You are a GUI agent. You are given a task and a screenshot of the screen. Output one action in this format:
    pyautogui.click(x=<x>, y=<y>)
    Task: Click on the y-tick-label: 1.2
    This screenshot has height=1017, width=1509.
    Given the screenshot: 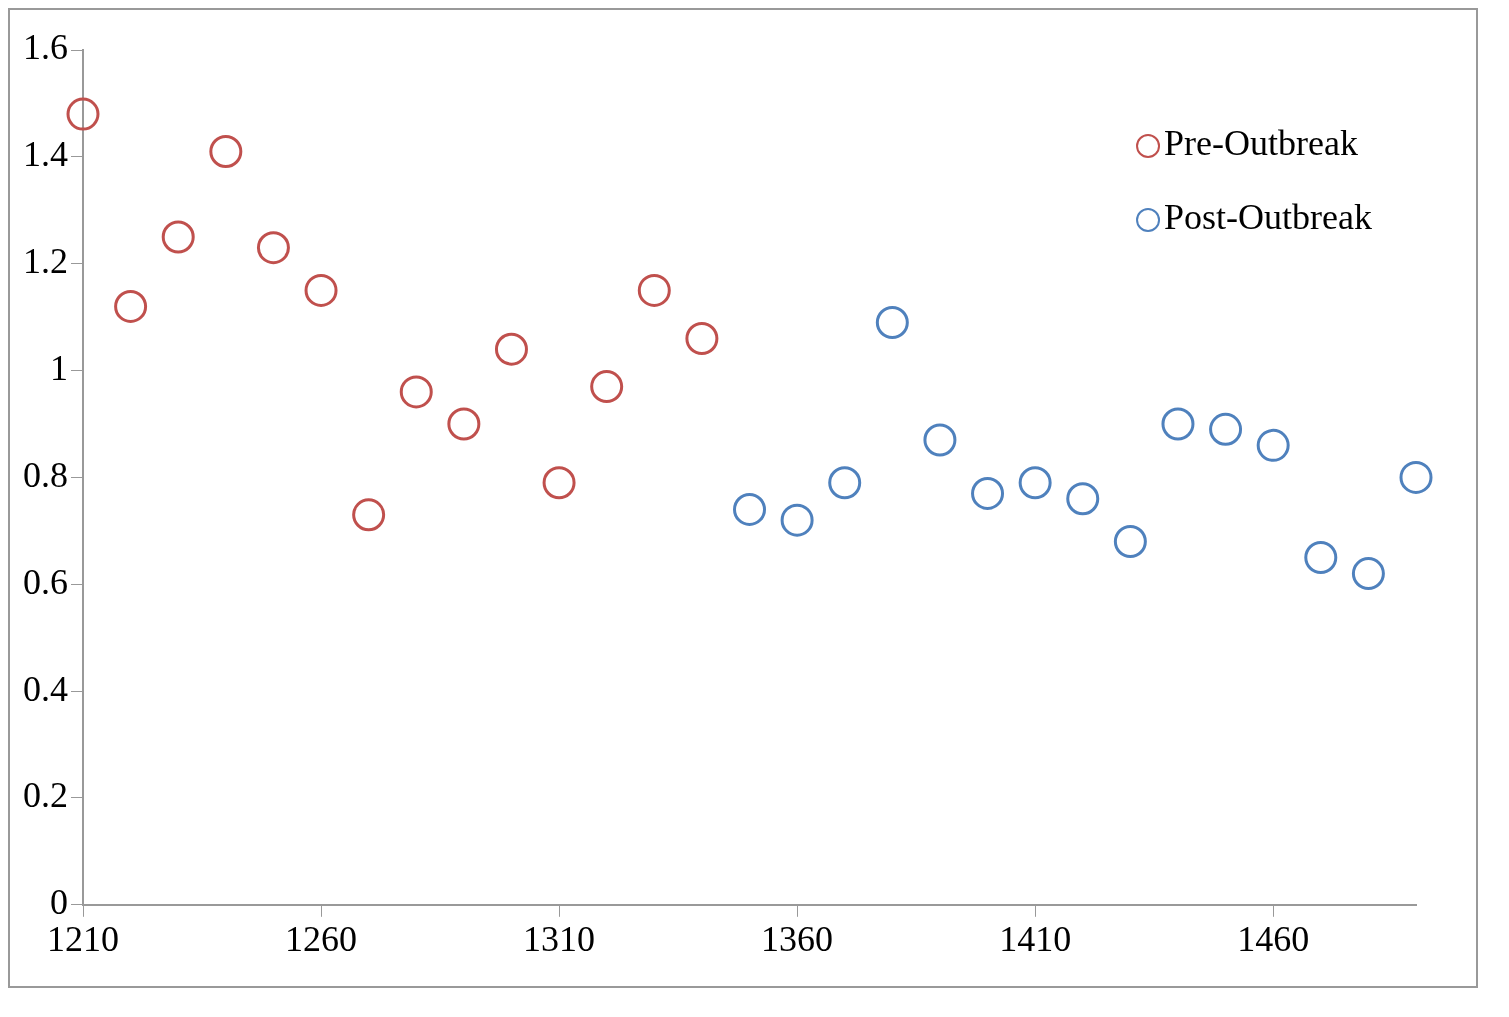 What is the action you would take?
    pyautogui.click(x=45, y=261)
    